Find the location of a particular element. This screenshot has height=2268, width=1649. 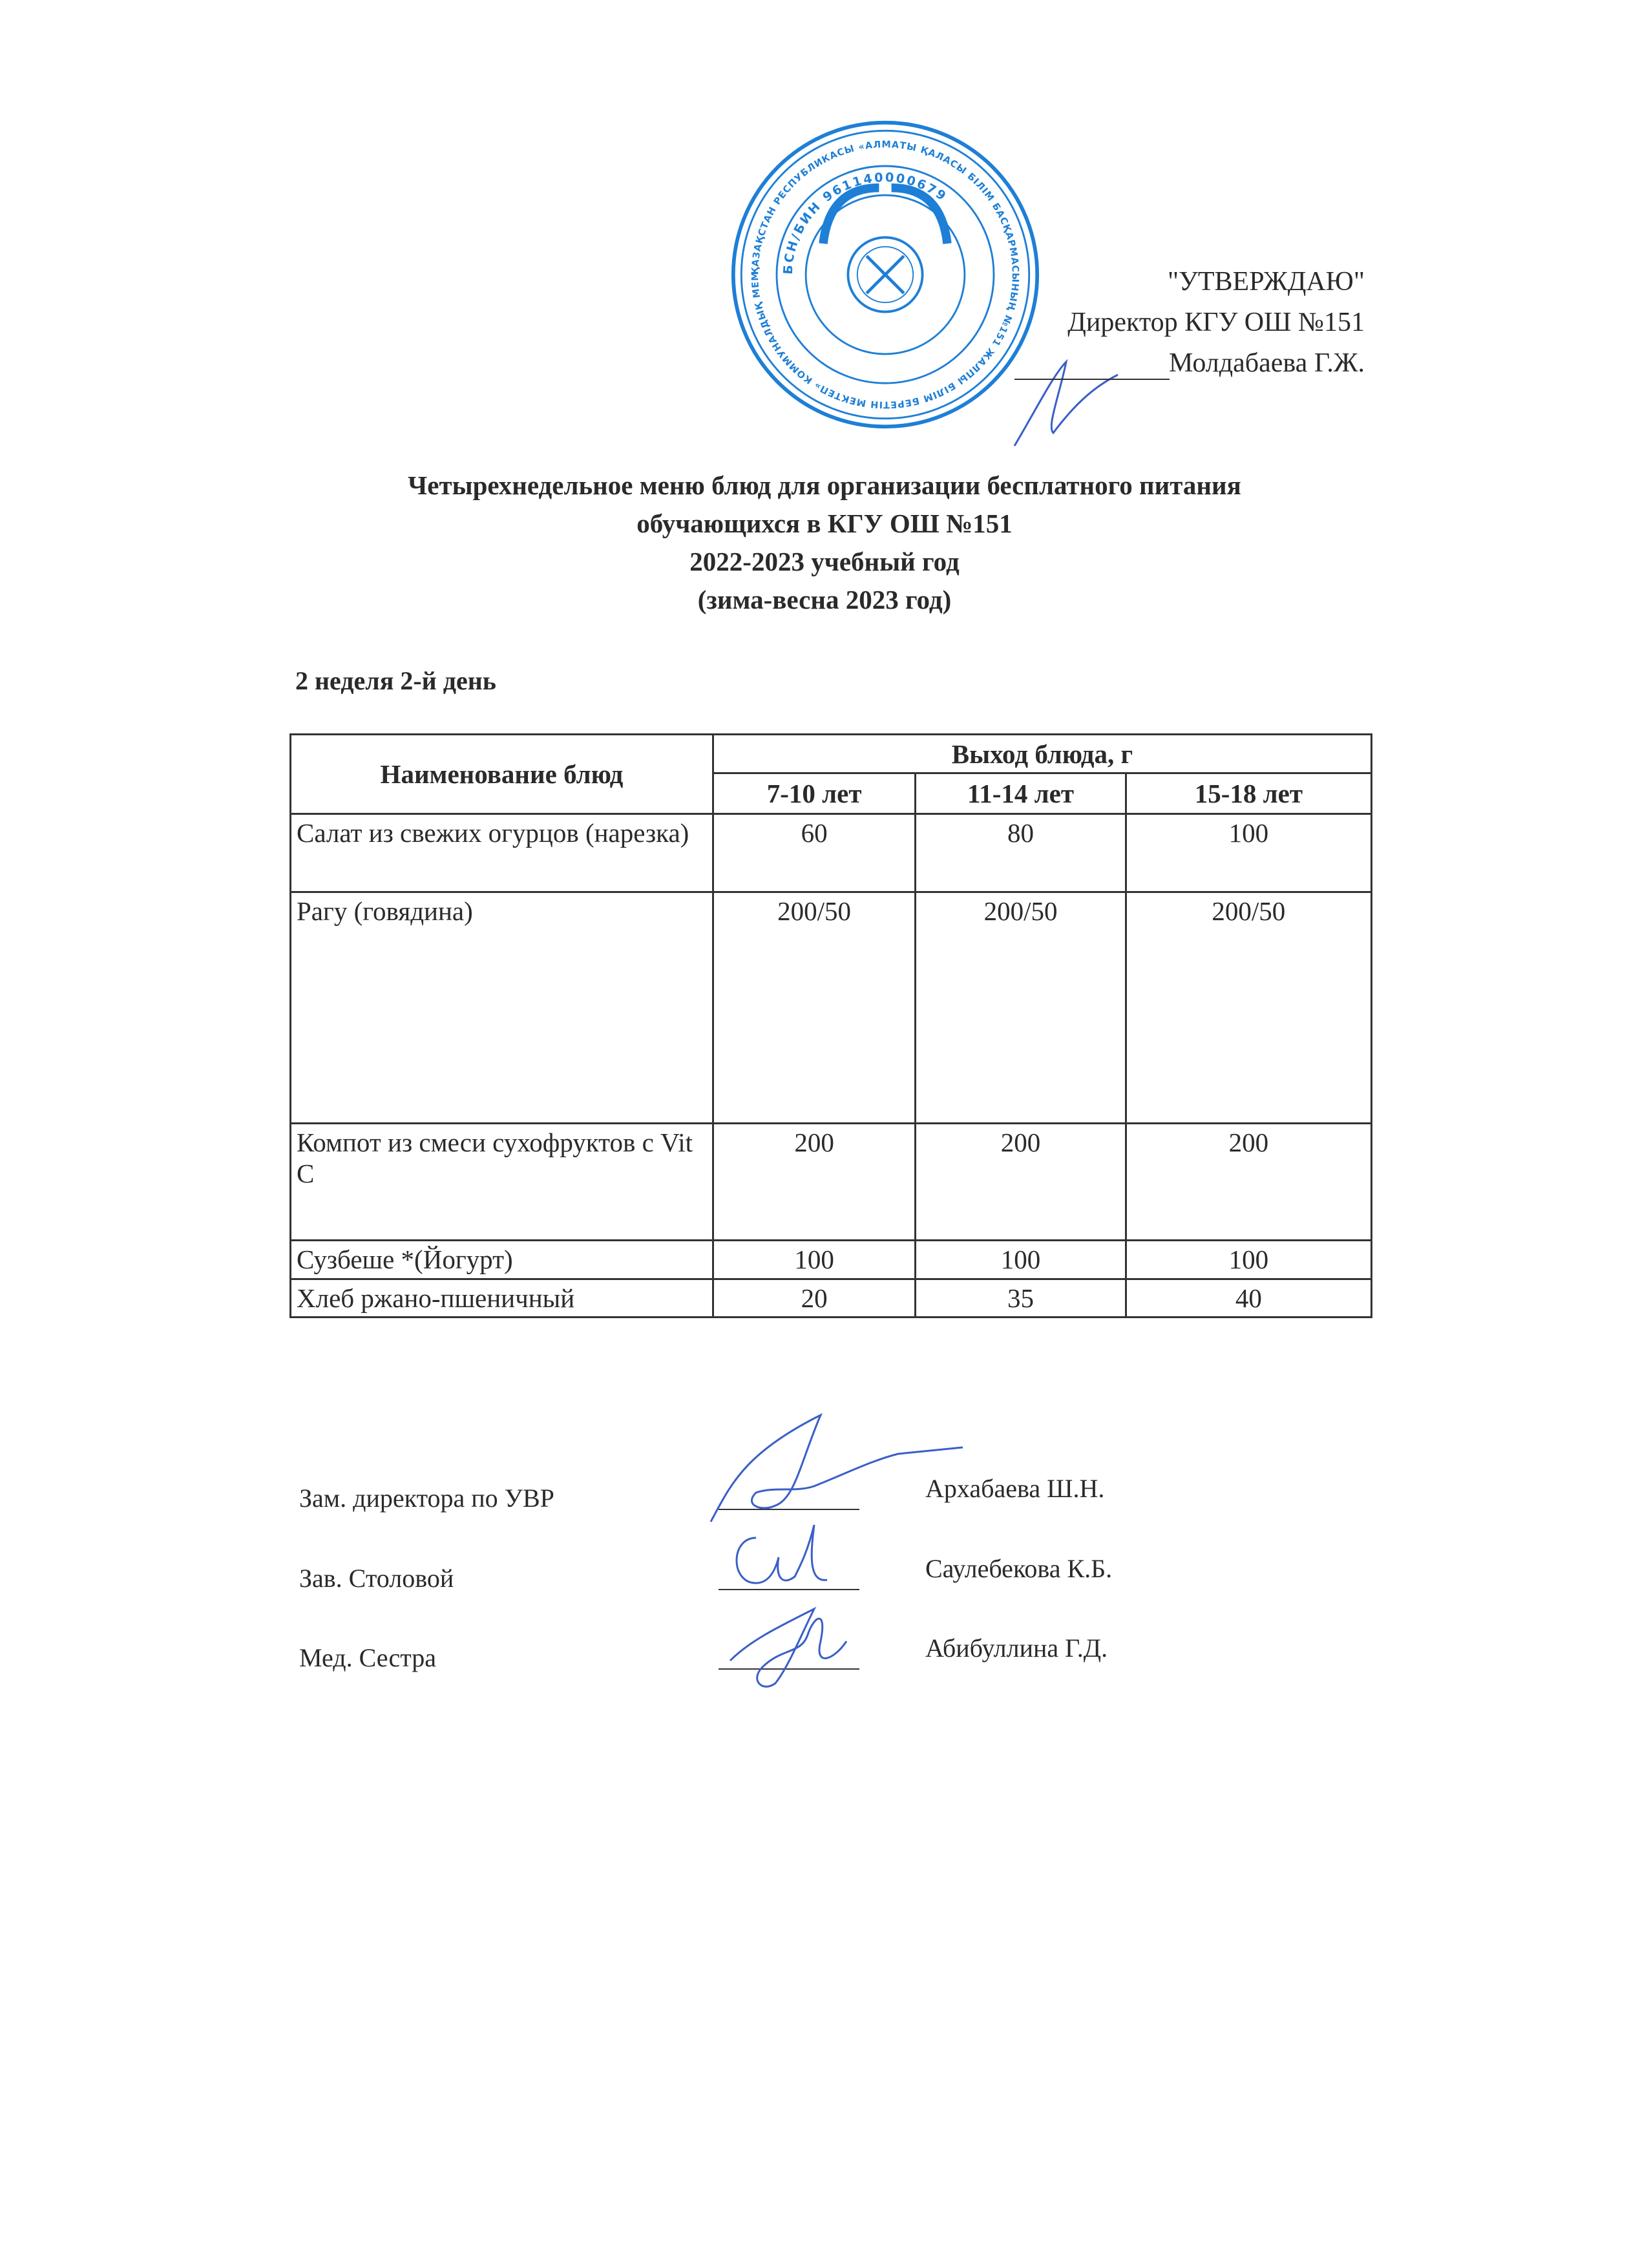

approval-position: Директор КГУ ОШ №151 is located at coordinates (1216, 323).